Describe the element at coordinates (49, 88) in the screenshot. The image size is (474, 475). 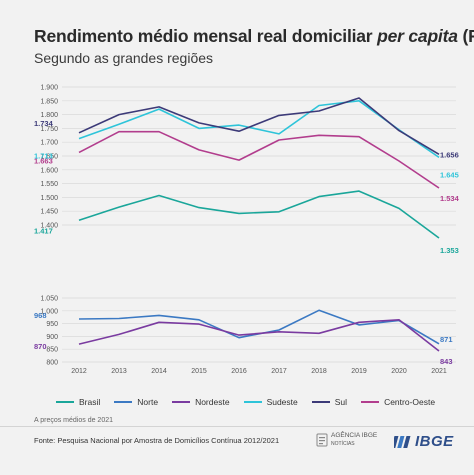
I see `y-tick-label-p0-10: 1.900` at that location.